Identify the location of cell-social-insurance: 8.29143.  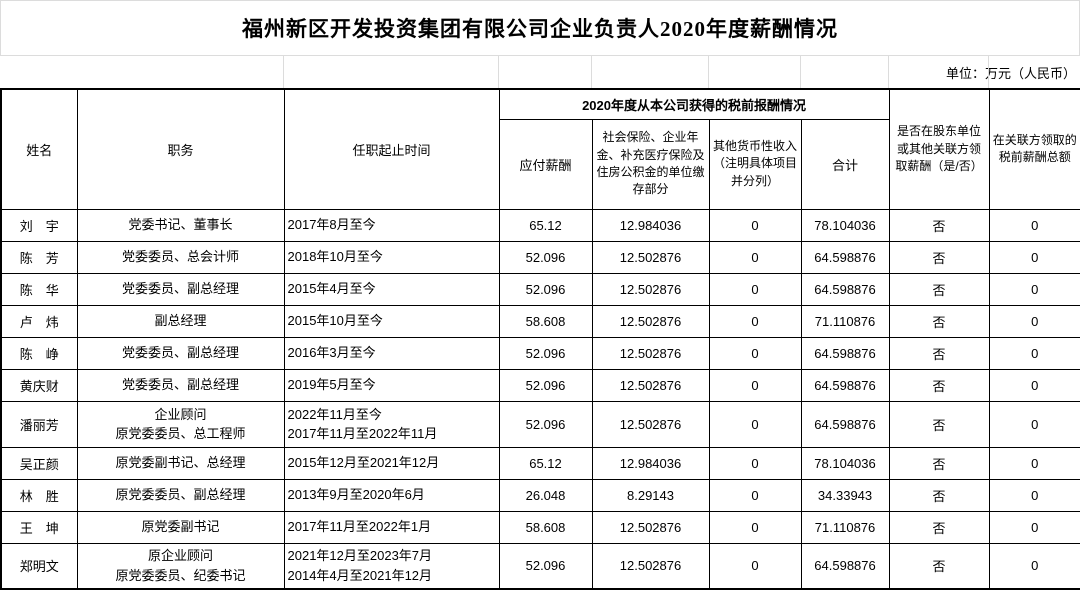
(650, 495).